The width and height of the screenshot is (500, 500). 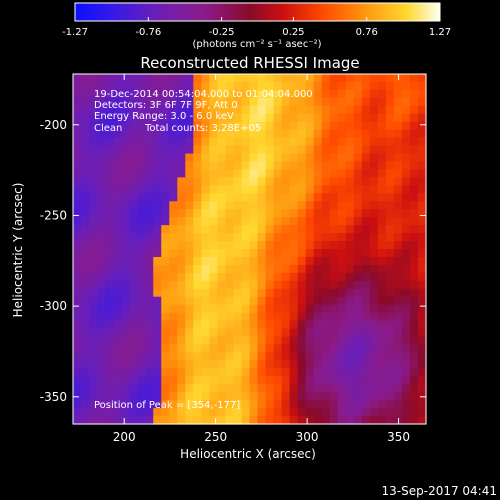 I want to click on colorbar-ticks: -1.27 -0.76 -0.25 0.25 0.76 1.27, so click(x=256, y=27).